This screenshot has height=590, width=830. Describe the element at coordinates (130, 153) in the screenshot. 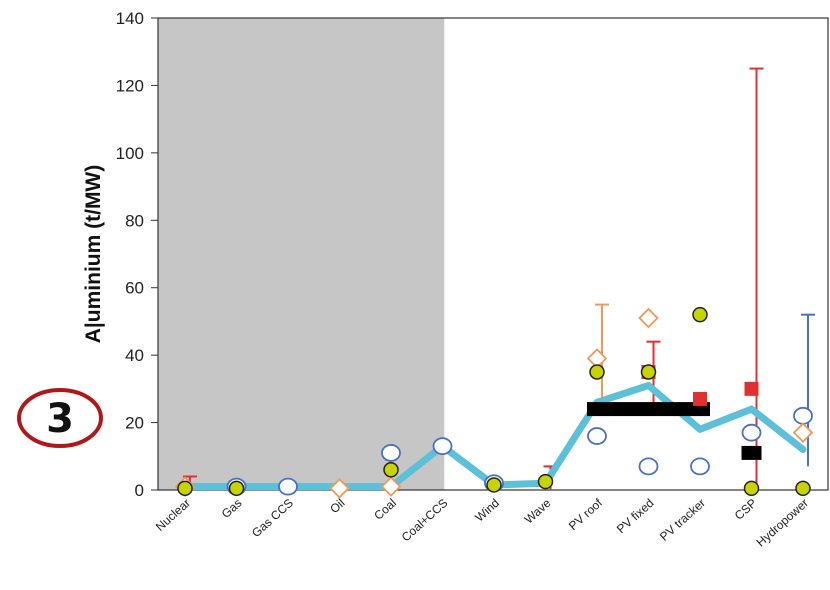

I see `y-tick-label: 100` at that location.